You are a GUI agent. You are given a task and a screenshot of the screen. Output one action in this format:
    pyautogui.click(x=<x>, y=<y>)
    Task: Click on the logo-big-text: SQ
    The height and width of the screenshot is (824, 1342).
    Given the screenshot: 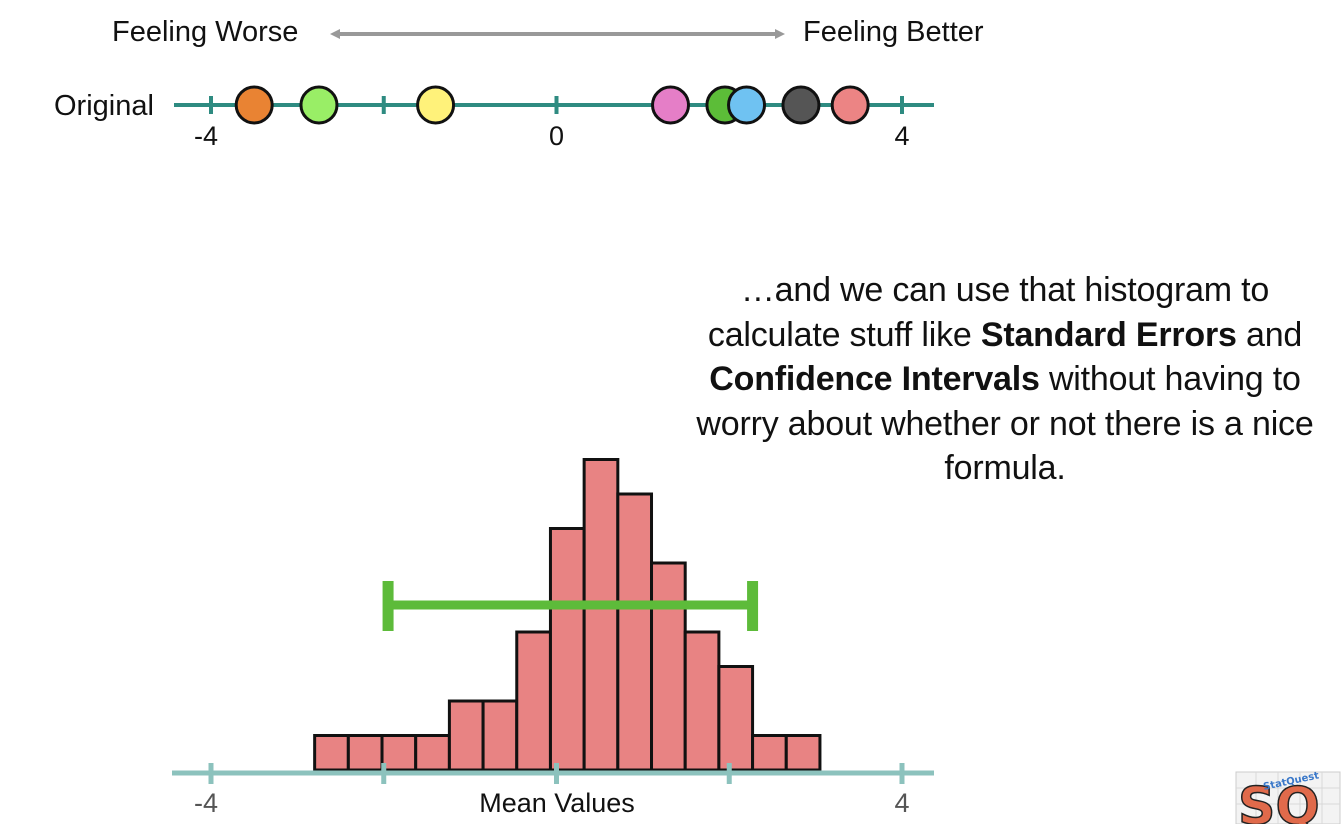 What is the action you would take?
    pyautogui.click(x=1279, y=800)
    